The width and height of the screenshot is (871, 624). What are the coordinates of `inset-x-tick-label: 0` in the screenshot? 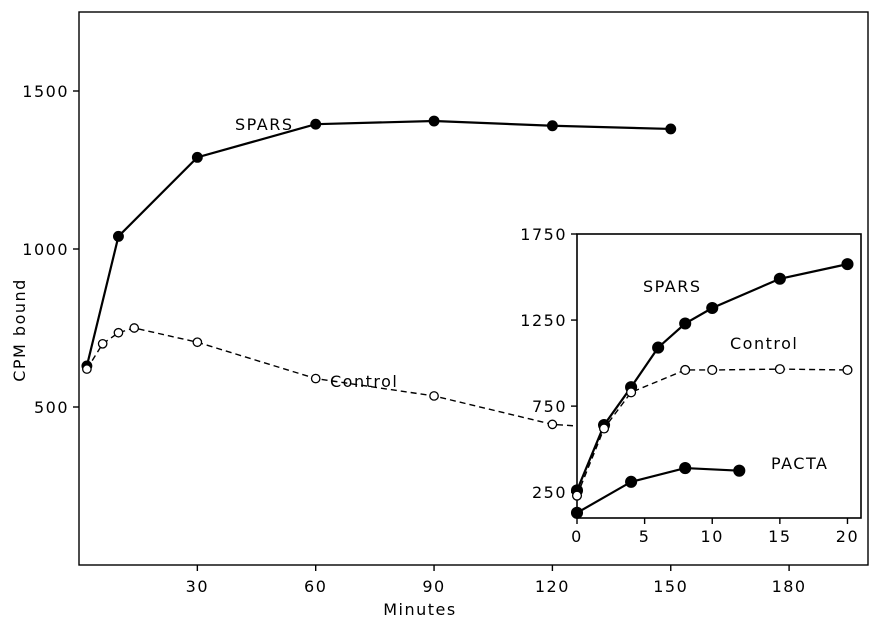 It's located at (577, 536).